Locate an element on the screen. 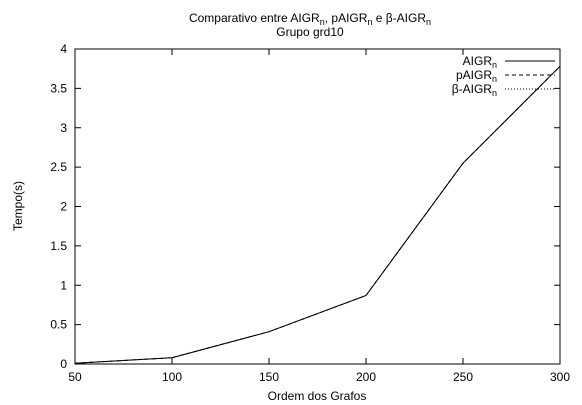 Image resolution: width=582 pixels, height=405 pixels. y-tick-label: 4 is located at coordinates (63, 49).